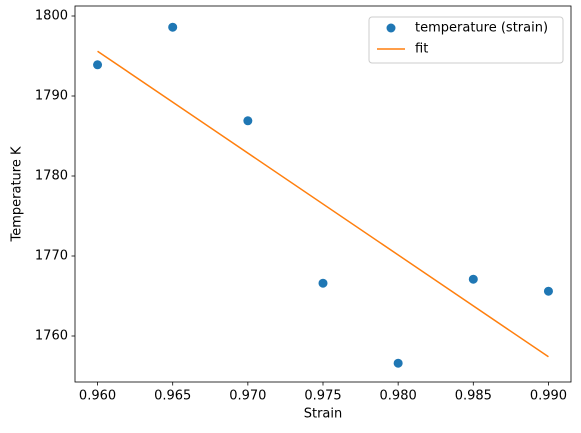 This screenshot has width=581, height=433. I want to click on x-tick-label: 0.985, so click(473, 396).